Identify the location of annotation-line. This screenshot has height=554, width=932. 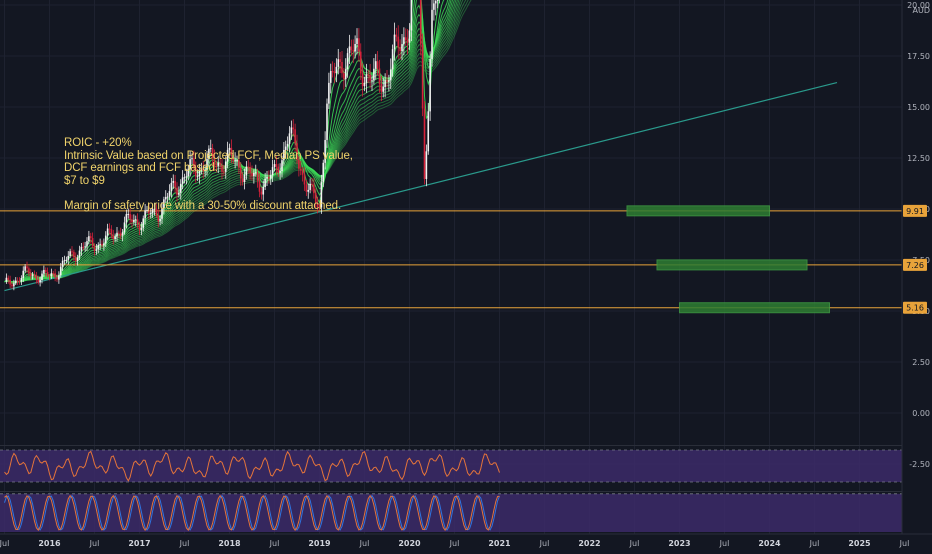
(208, 193).